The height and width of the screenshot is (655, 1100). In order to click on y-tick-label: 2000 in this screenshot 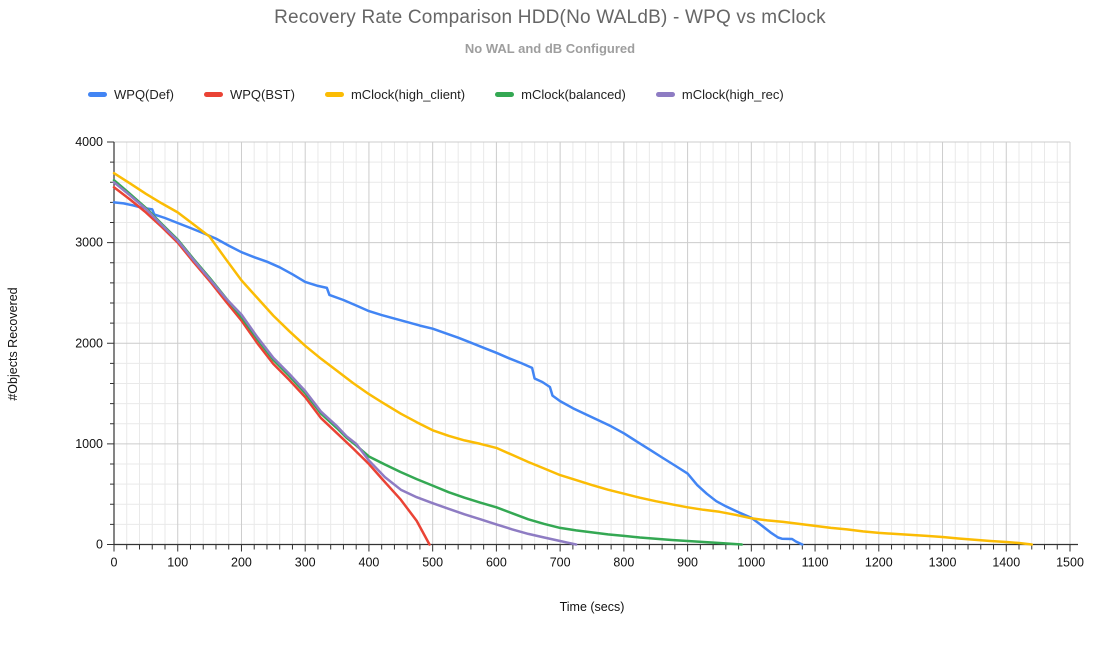, I will do `click(89, 343)`.